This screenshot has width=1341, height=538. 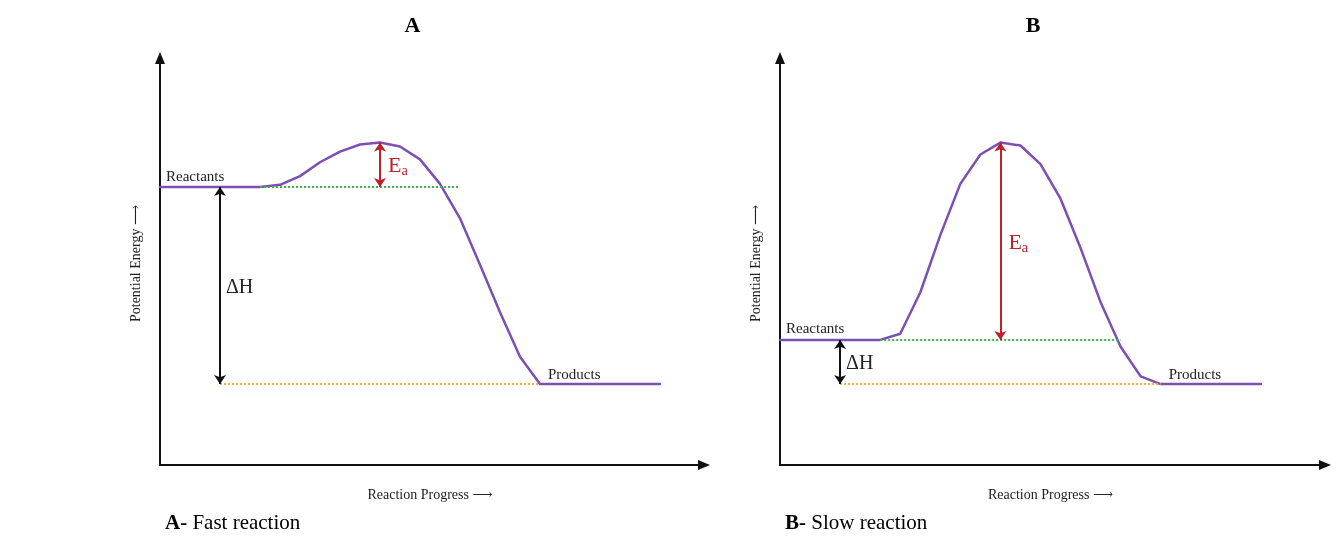 What do you see at coordinates (412, 24) in the screenshot?
I see `chart-title: A` at bounding box center [412, 24].